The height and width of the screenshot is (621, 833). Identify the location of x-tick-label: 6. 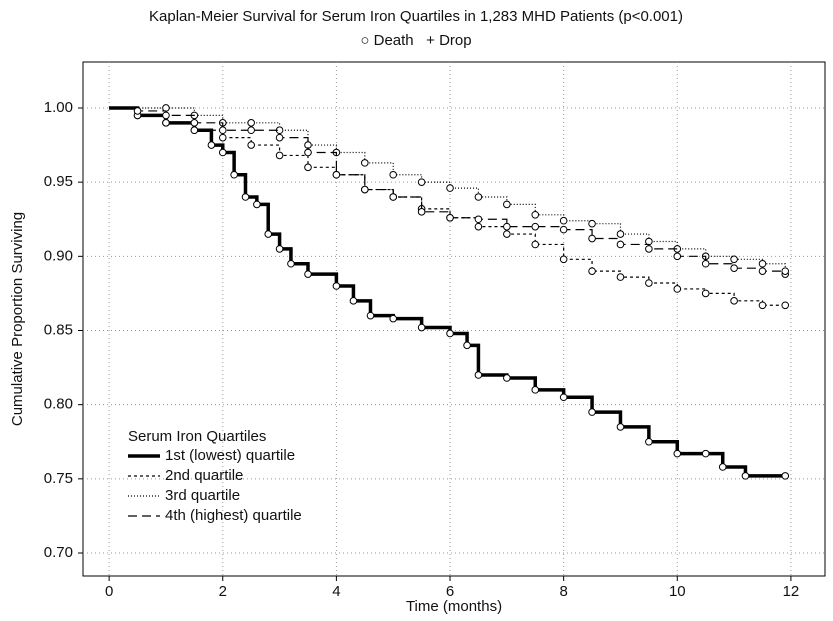
(450, 591).